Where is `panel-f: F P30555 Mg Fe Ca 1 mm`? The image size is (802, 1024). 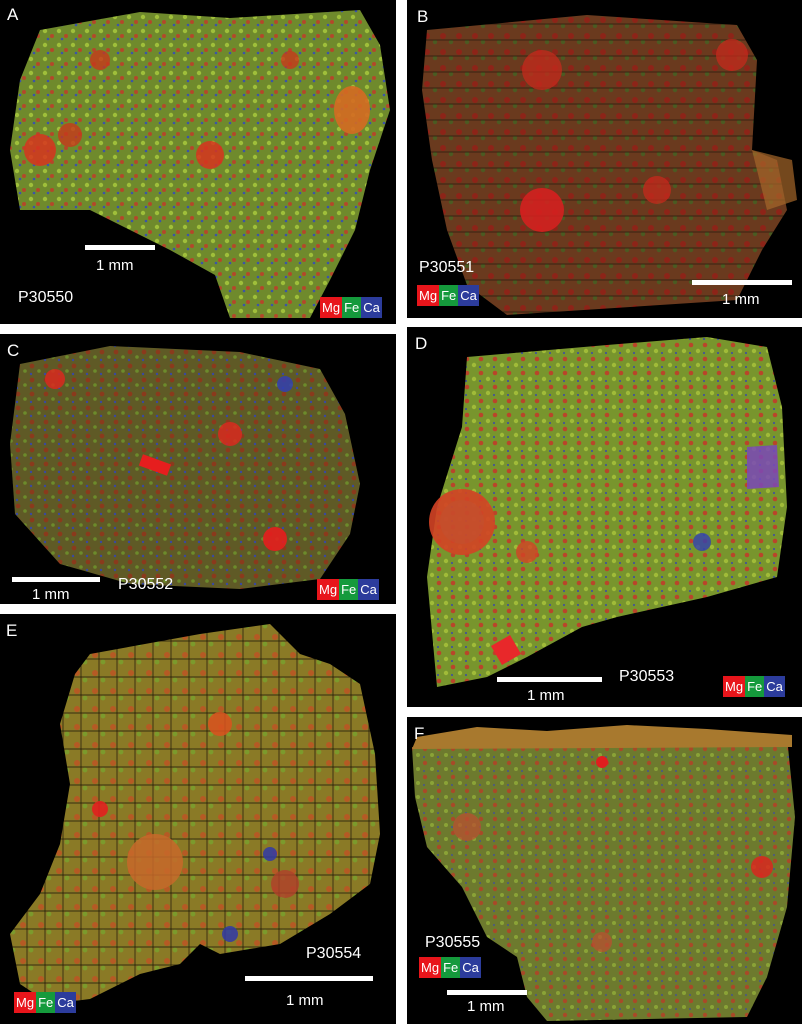 panel-f: F P30555 Mg Fe Ca 1 mm is located at coordinates (604, 870).